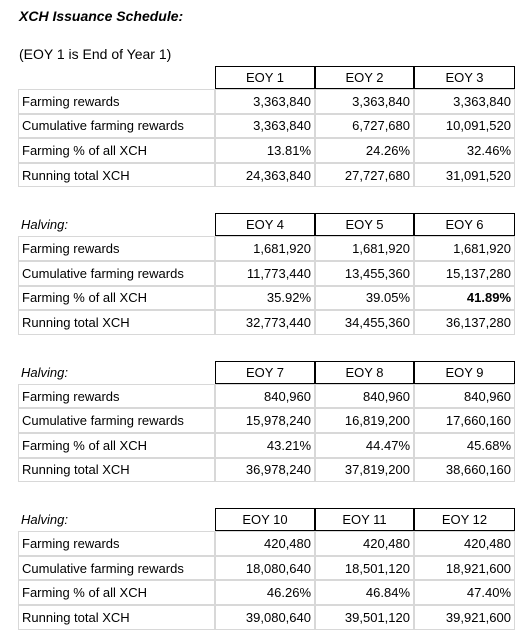 Image resolution: width=531 pixels, height=644 pixels. Describe the element at coordinates (364, 175) in the screenshot. I see `table-cell: 27,727,680` at that location.